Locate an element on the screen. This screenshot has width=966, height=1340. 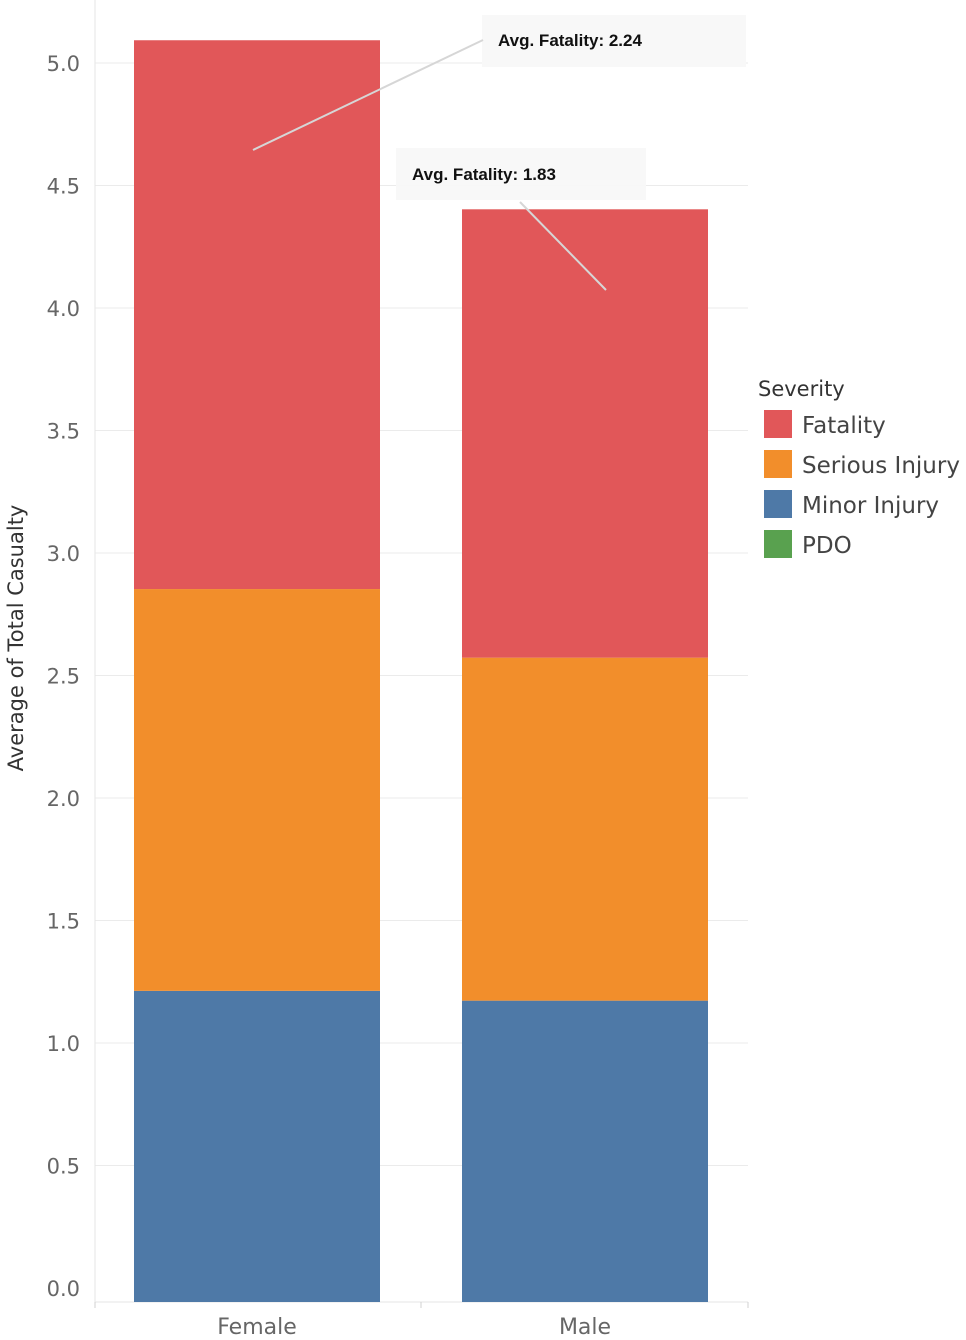
y-tick-label: 4.5 is located at coordinates (63, 187).